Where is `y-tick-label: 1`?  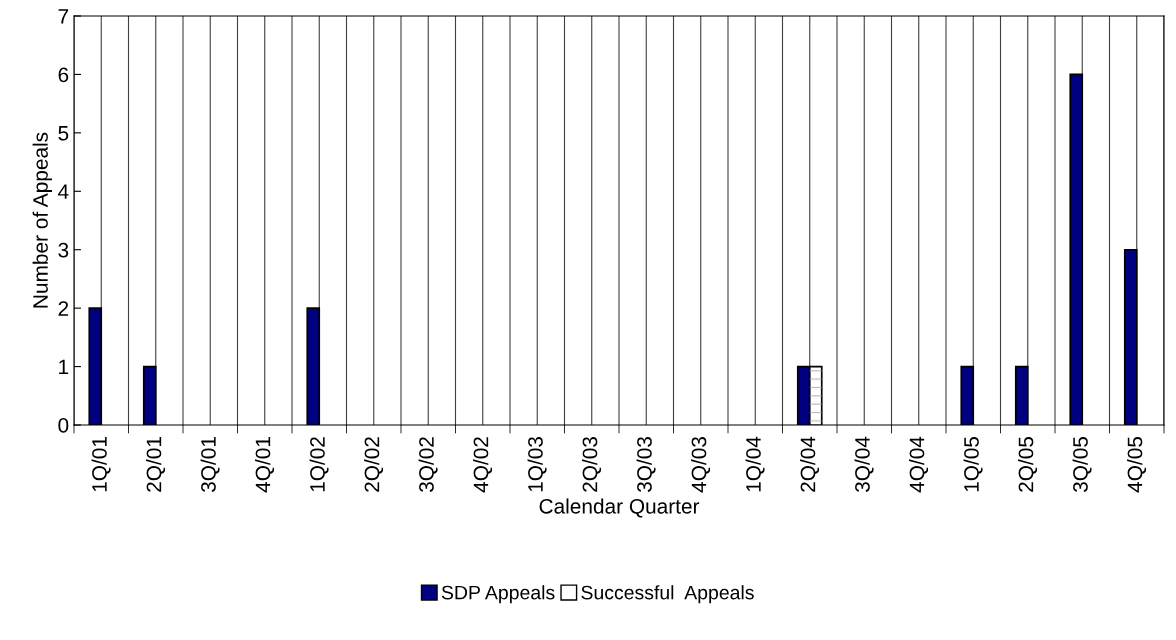 y-tick-label: 1 is located at coordinates (64, 367).